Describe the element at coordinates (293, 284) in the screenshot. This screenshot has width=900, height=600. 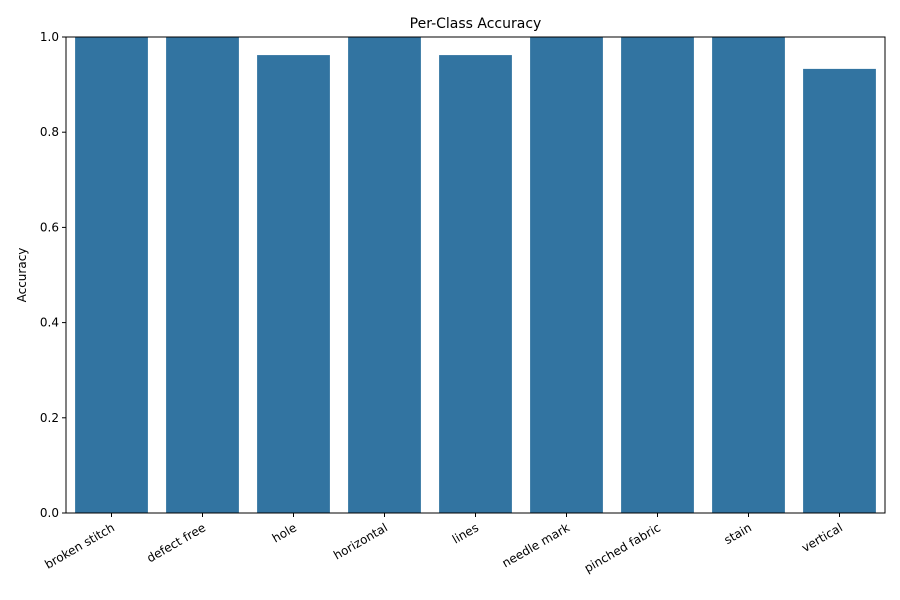
I see `bar-hole` at that location.